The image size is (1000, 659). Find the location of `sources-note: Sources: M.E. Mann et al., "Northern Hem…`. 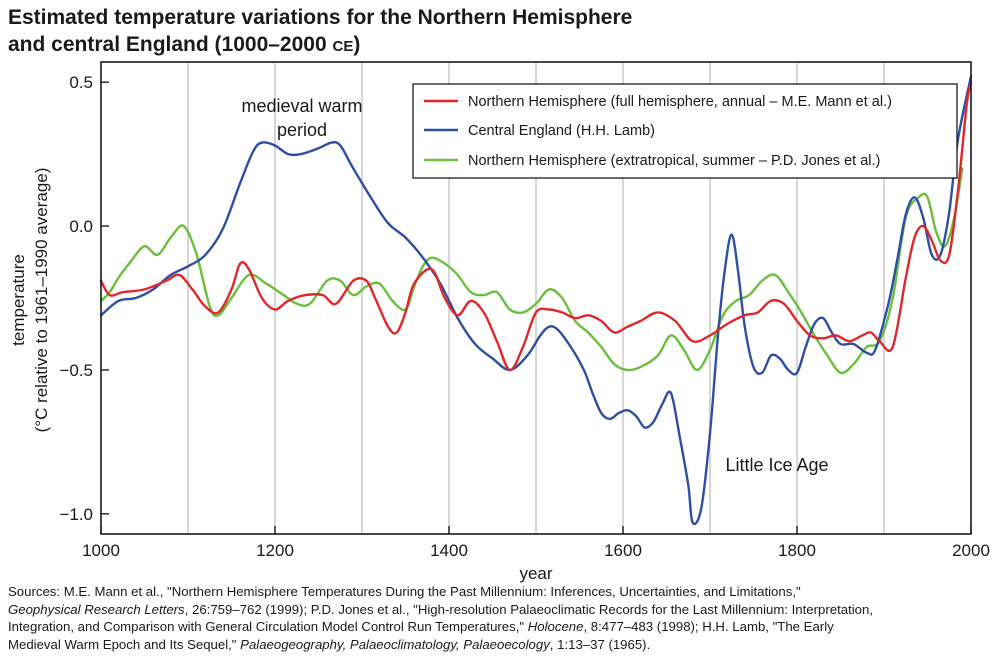

sources-note: Sources: M.E. Mann et al., "Northern Hem… is located at coordinates (503, 618).